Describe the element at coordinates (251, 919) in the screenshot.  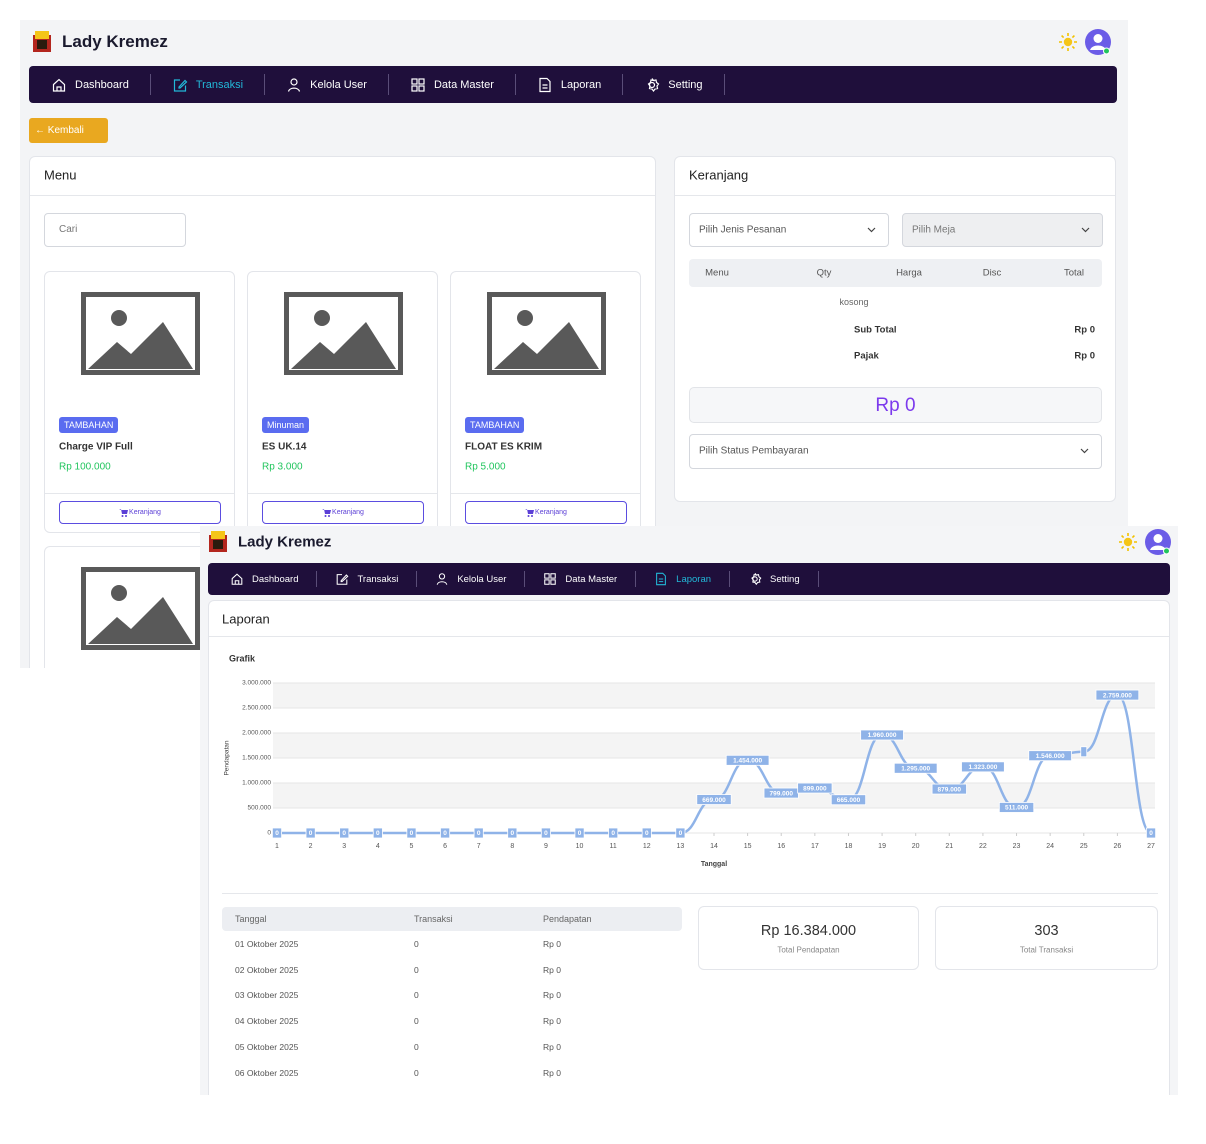
I see `column-header: Tanggal` at that location.